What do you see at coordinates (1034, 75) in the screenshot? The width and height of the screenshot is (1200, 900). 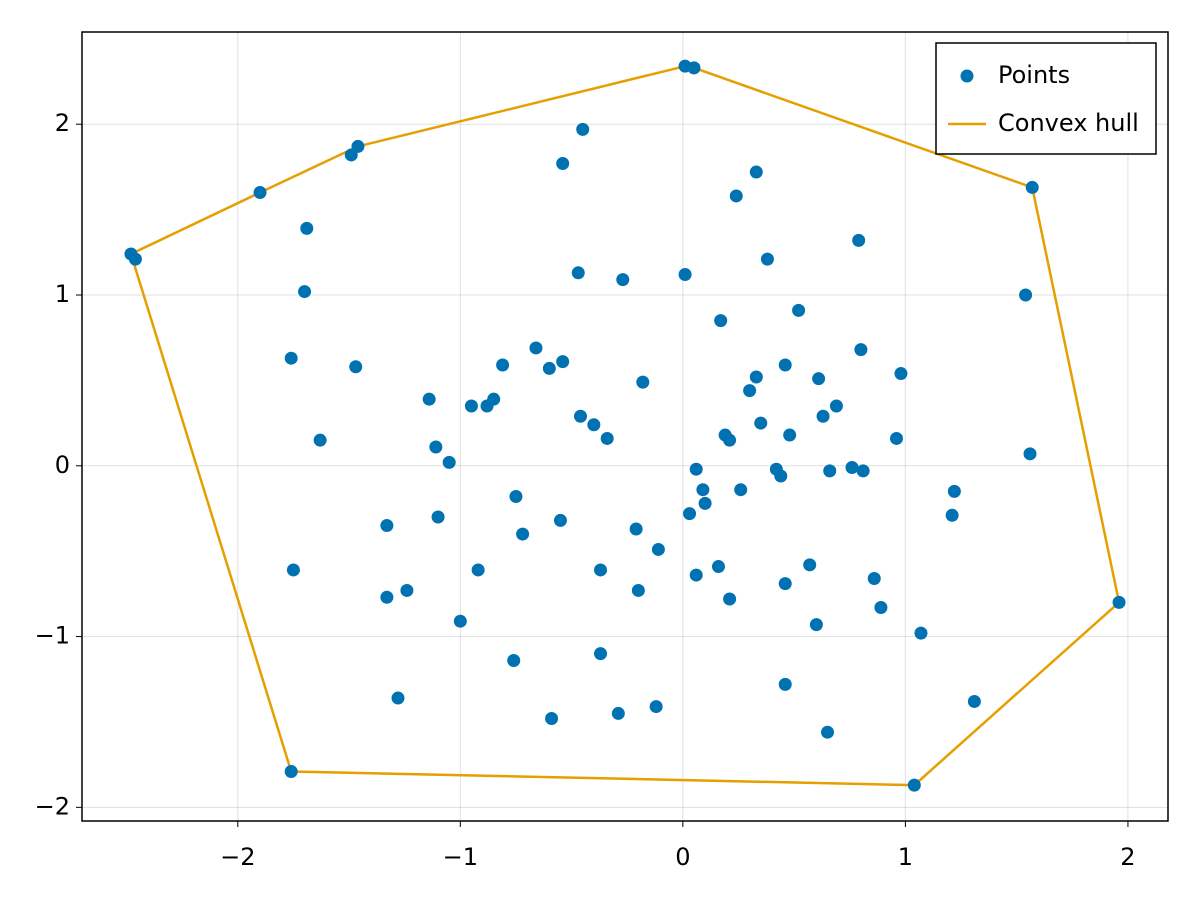 I see `legend-label: Points` at bounding box center [1034, 75].